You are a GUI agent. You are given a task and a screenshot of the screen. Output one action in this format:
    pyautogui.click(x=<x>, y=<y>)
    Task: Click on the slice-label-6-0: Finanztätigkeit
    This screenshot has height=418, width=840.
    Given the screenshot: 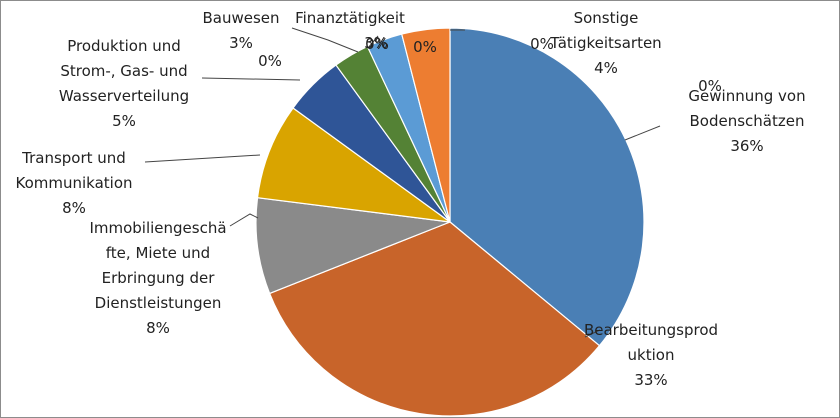 What is the action you would take?
    pyautogui.click(x=350, y=18)
    